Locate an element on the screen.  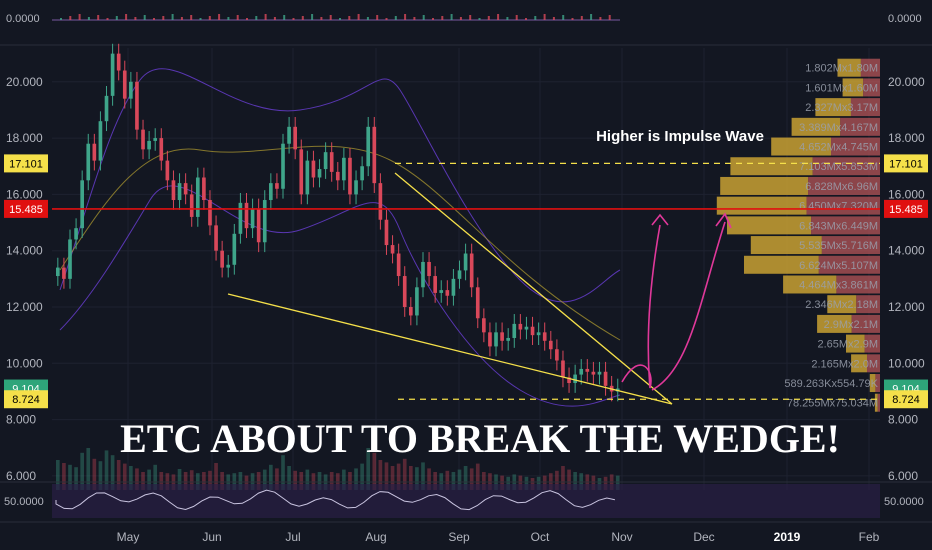
rsi-left-label: 50.0000 is located at coordinates (24, 502).